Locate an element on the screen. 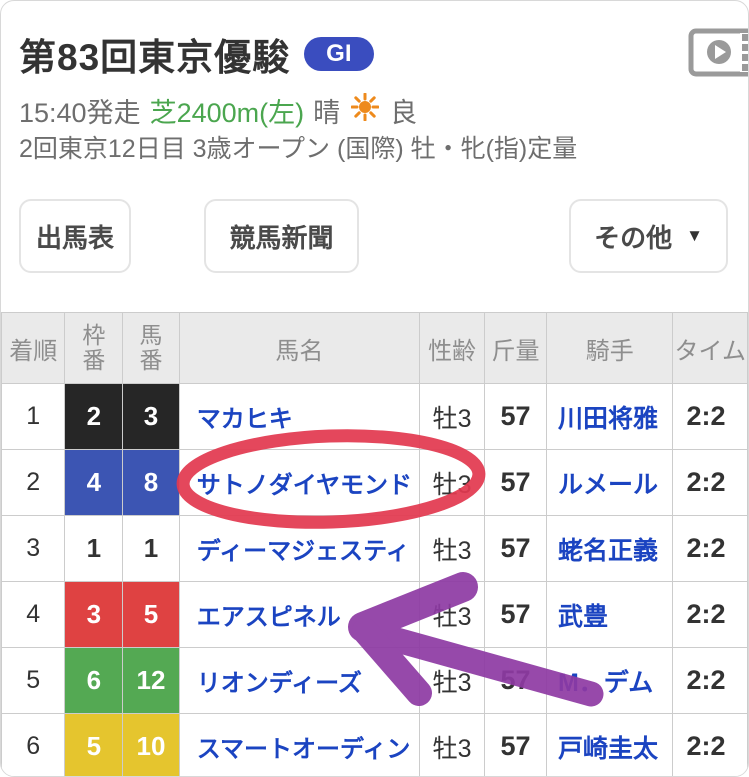  horse-name-link: マカヒキ is located at coordinates (244, 419).